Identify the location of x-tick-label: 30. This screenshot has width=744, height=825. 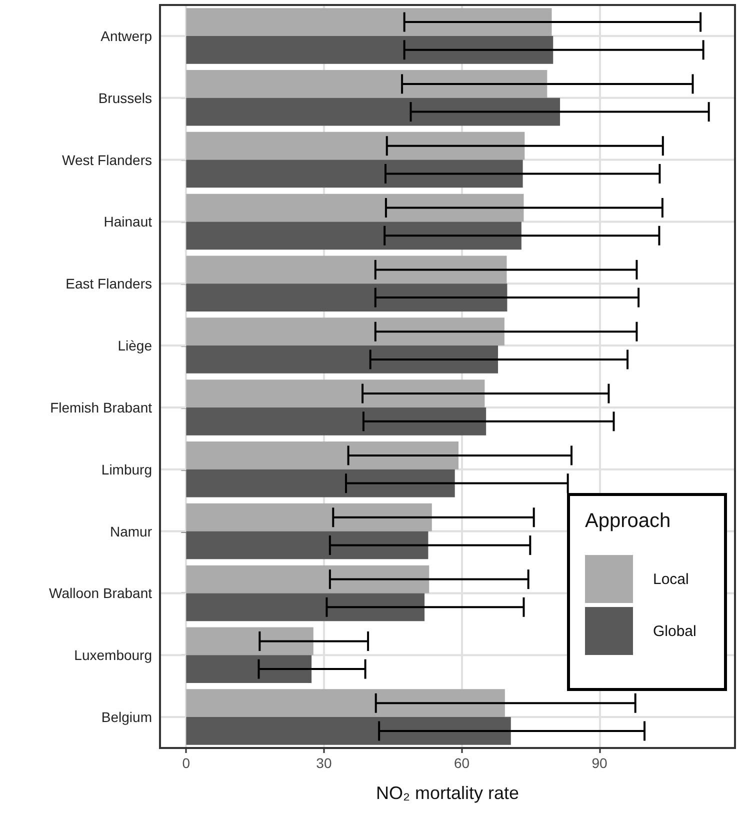
(324, 763).